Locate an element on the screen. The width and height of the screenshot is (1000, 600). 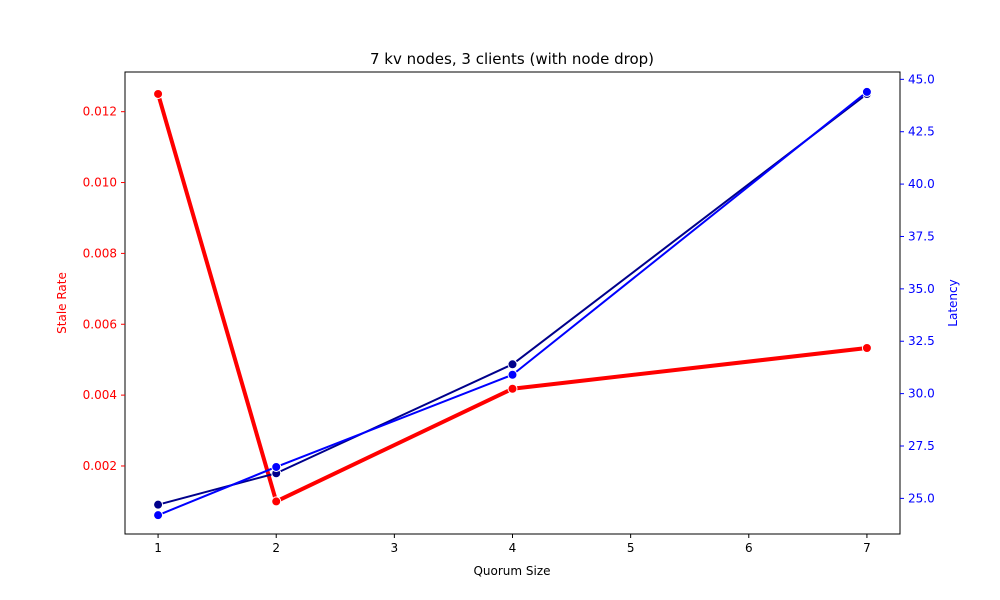
right-y-tick-label: 30.0 is located at coordinates (921, 394).